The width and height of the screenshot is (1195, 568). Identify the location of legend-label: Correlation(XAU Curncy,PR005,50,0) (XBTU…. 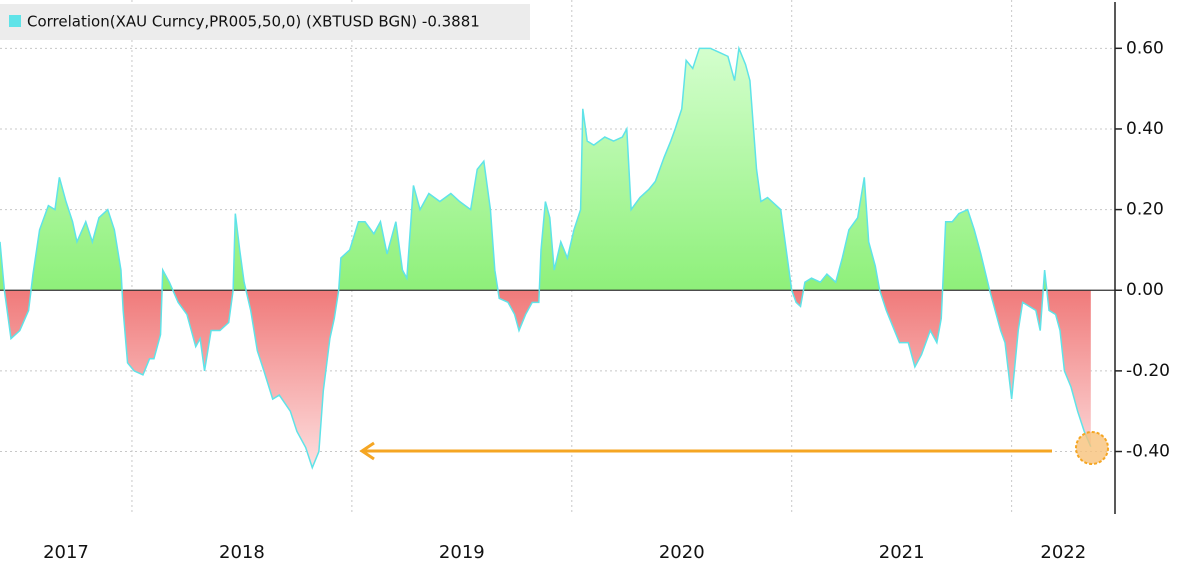
(253, 22).